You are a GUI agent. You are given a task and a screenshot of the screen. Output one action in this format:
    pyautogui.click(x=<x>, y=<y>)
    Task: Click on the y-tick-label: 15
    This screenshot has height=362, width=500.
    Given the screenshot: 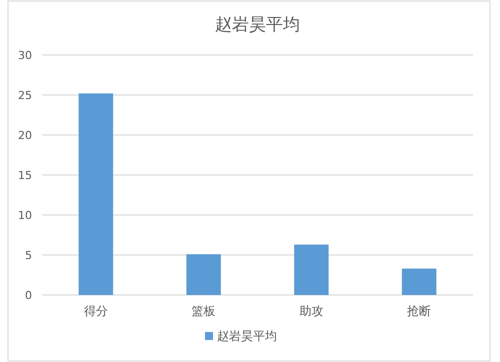 What is the action you would take?
    pyautogui.click(x=25, y=175)
    